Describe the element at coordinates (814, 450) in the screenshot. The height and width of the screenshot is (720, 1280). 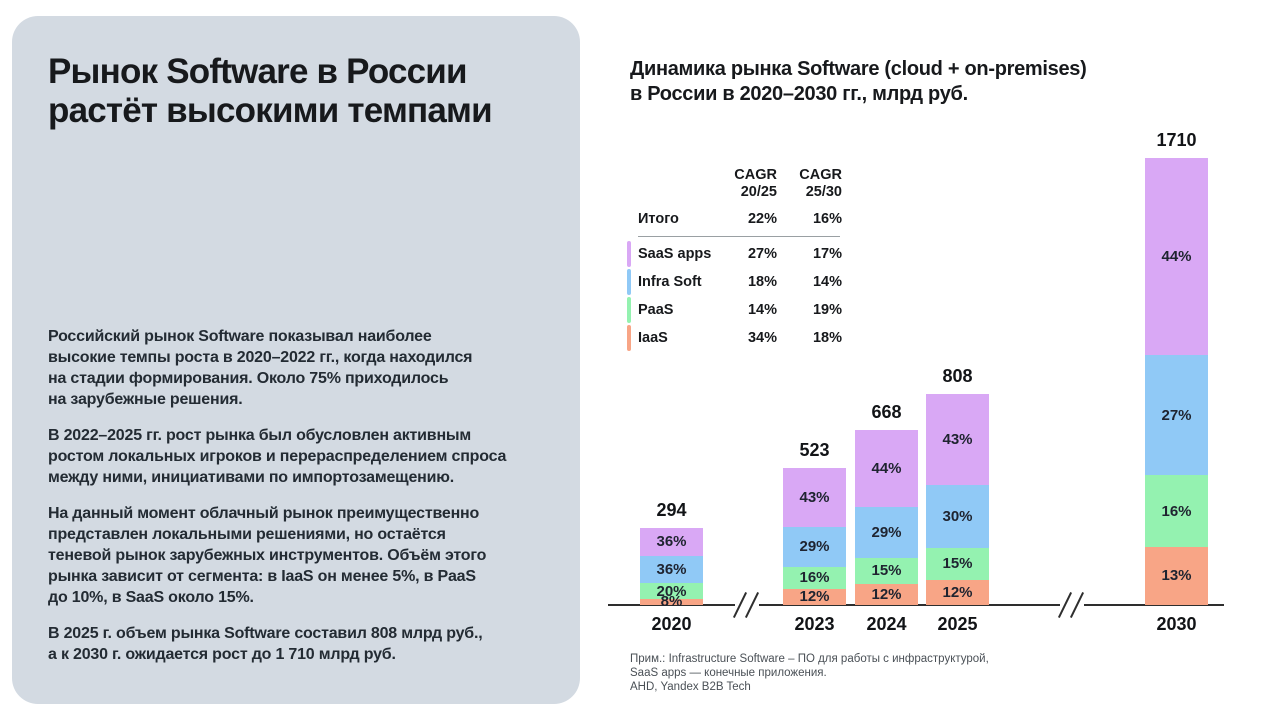
I see `bar-total-2023: 523` at that location.